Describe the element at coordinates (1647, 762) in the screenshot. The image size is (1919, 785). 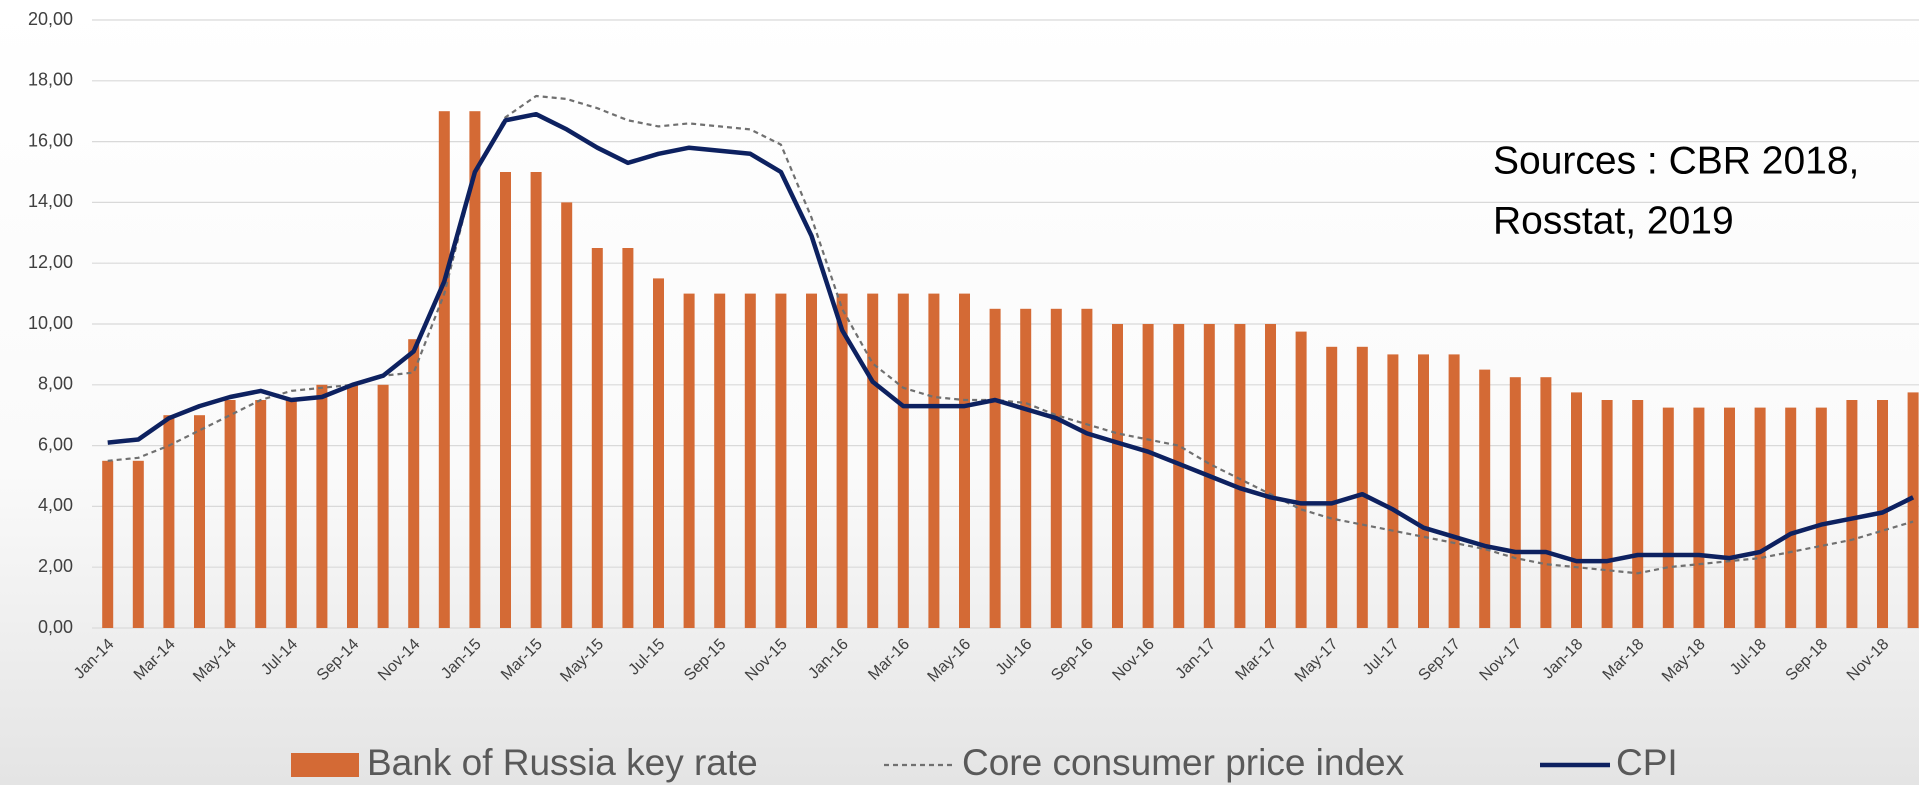
I see `legend-label: CPI` at that location.